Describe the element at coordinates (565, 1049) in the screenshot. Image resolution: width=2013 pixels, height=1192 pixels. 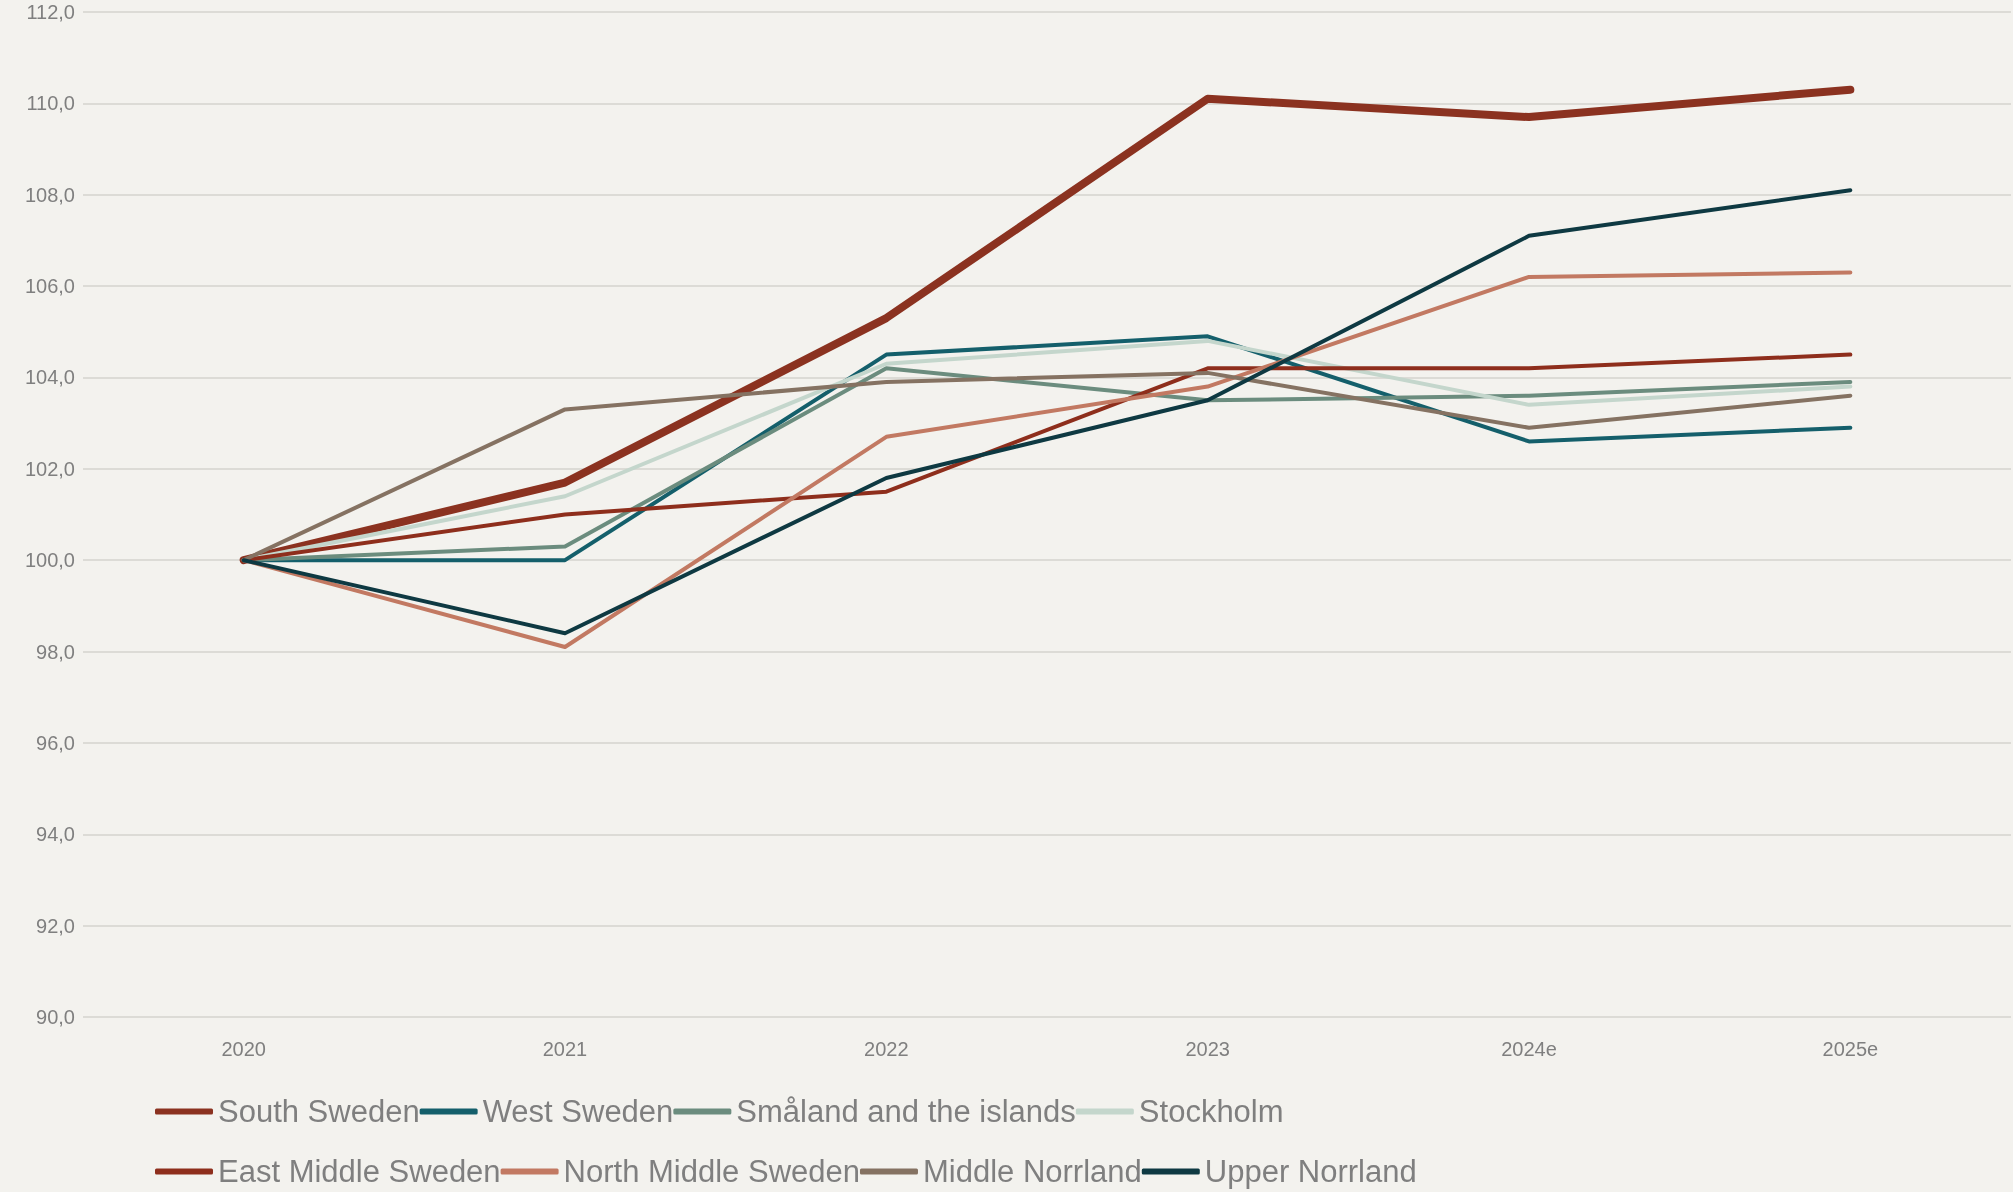
I see `x-tick-label: 2021` at that location.